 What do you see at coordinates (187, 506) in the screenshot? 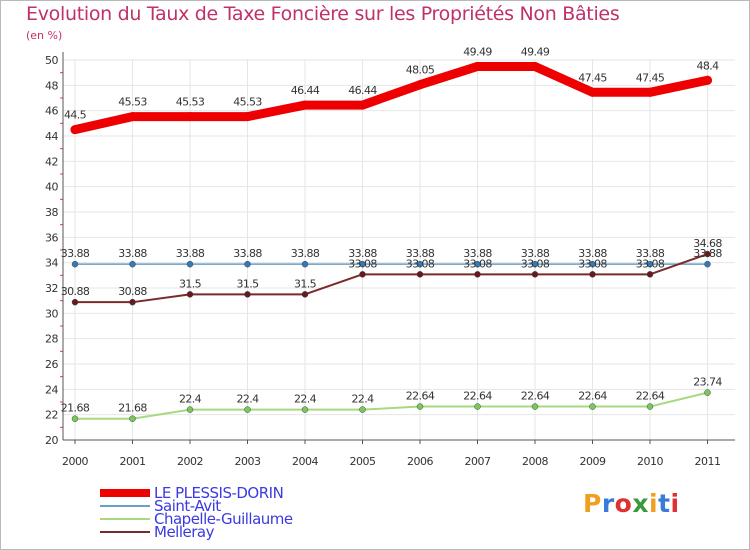
I see `legend-label: Saint-Avit` at bounding box center [187, 506].